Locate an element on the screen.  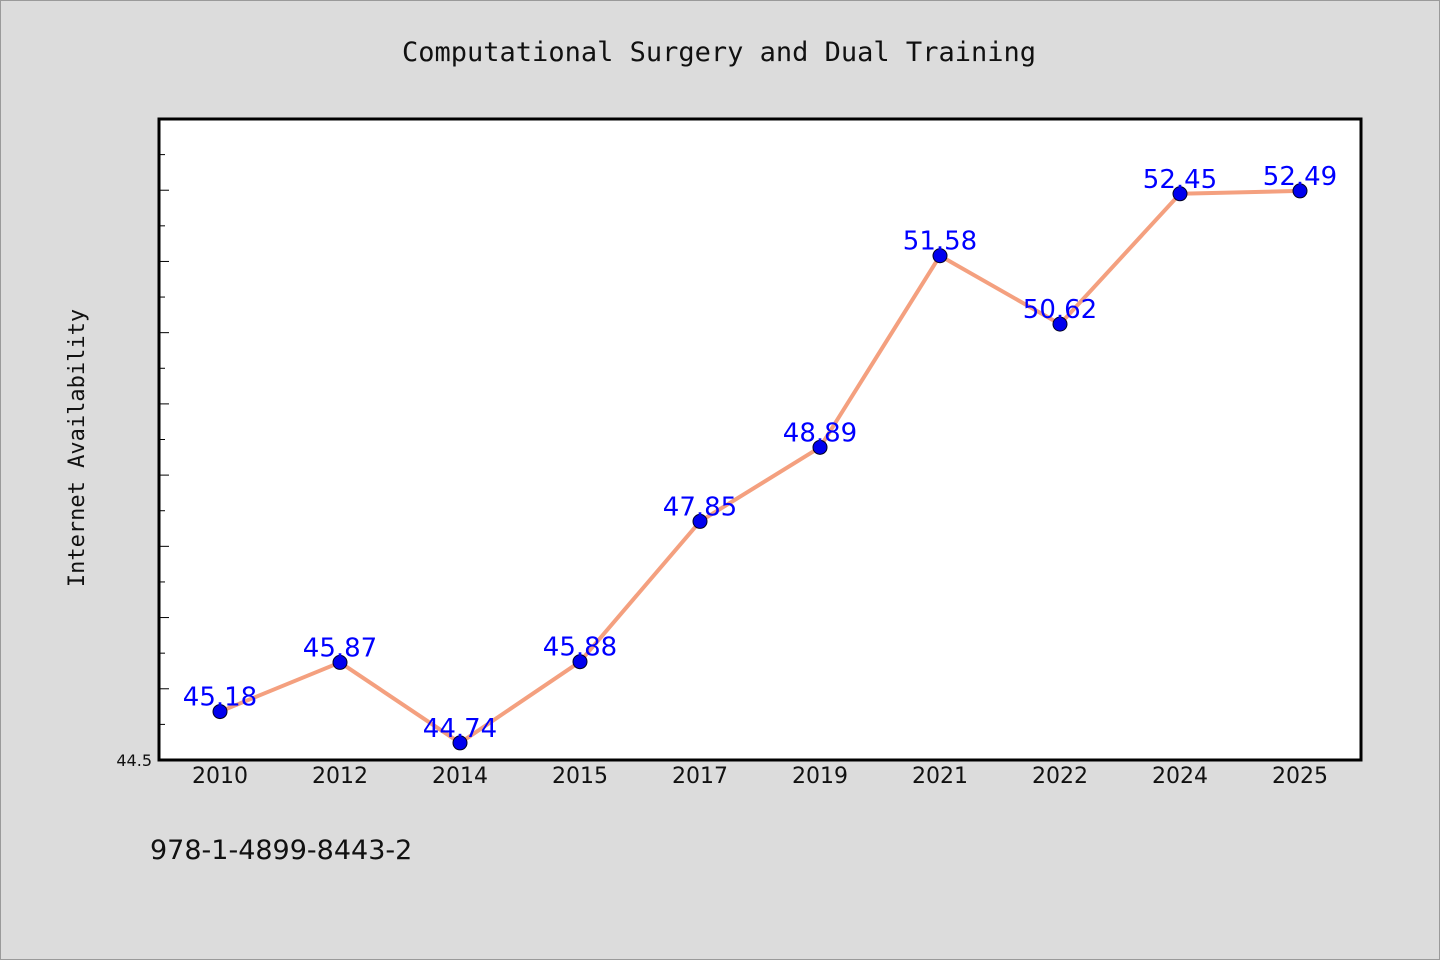
data-label: 48.89 is located at coordinates (820, 433).